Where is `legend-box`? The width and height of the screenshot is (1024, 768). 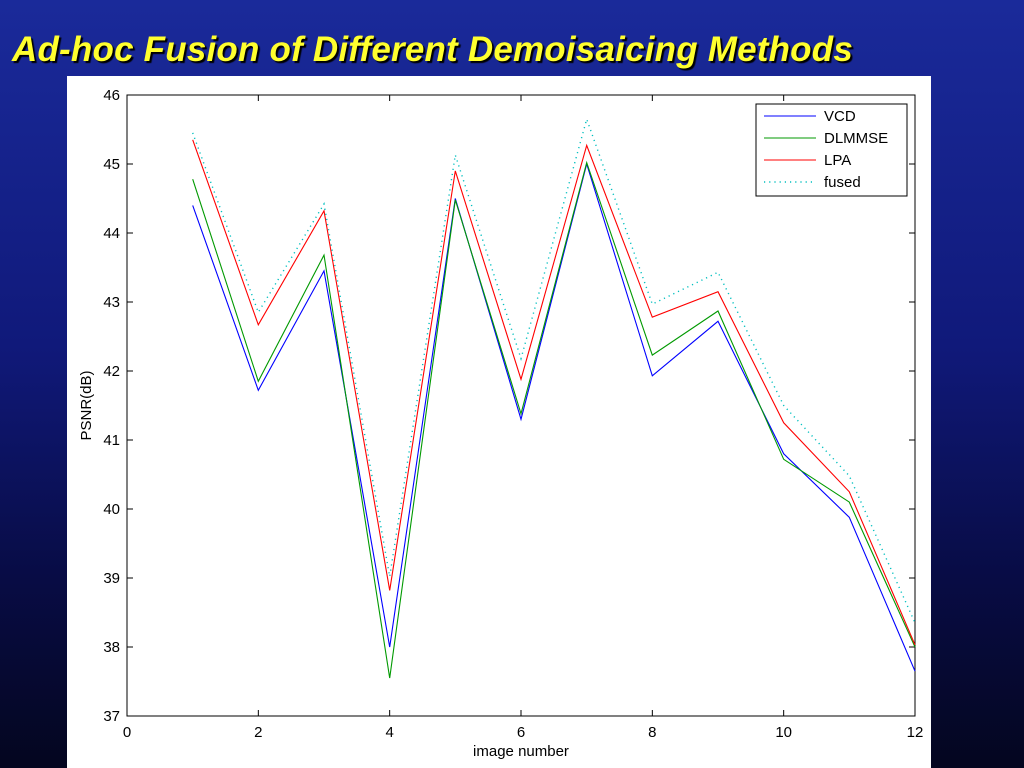
legend-box is located at coordinates (831, 150).